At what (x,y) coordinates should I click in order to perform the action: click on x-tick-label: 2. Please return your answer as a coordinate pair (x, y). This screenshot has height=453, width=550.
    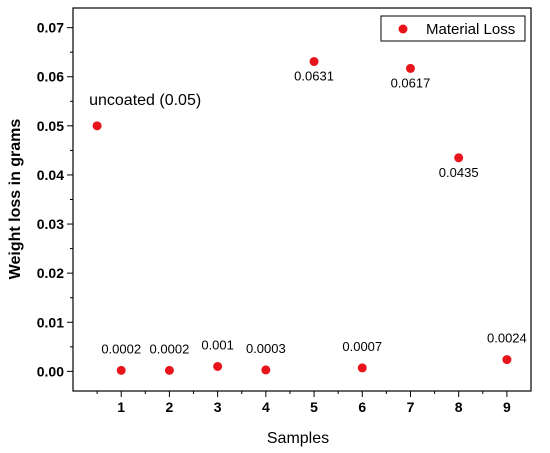
    Looking at the image, I should click on (170, 407).